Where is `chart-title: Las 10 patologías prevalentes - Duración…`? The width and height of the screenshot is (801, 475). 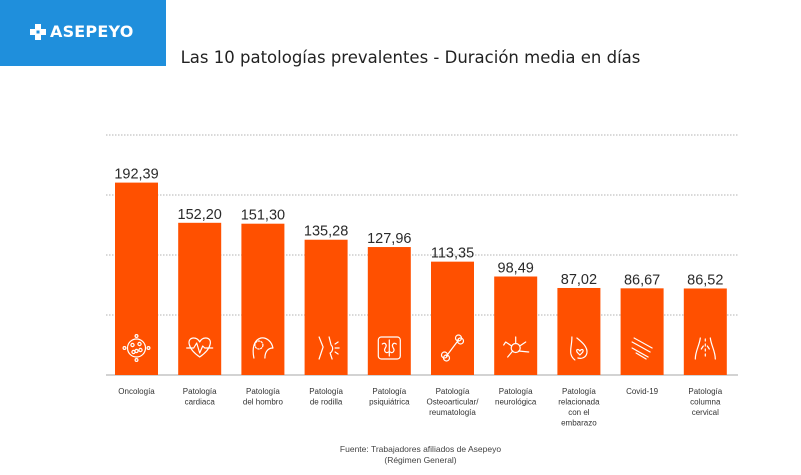
chart-title: Las 10 patologías prevalentes - Duración… is located at coordinates (410, 57).